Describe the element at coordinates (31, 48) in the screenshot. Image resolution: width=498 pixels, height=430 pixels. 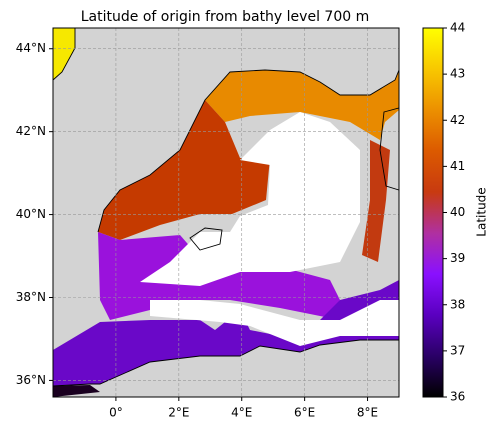
I see `y-tick-label: 44°N` at that location.